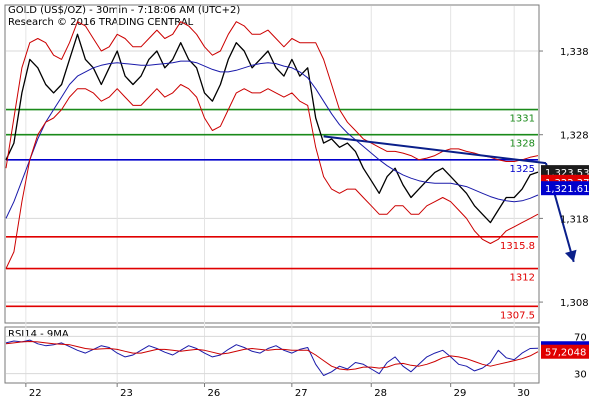 The height and width of the screenshot is (400, 590). I want to click on price-y-tick-label: 1,338, so click(574, 52).